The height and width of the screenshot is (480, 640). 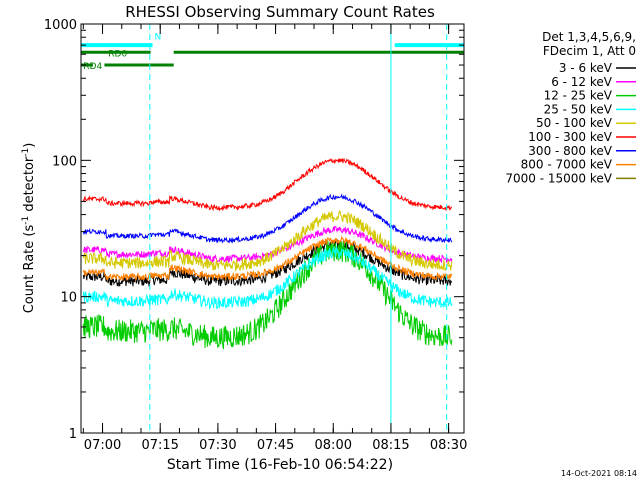 I want to click on x-tick-label-2: 07:15, so click(x=159, y=445).